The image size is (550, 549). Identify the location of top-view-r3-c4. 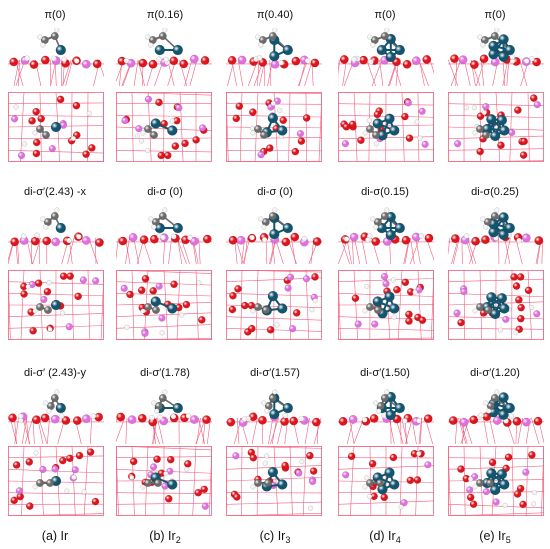
(386, 481).